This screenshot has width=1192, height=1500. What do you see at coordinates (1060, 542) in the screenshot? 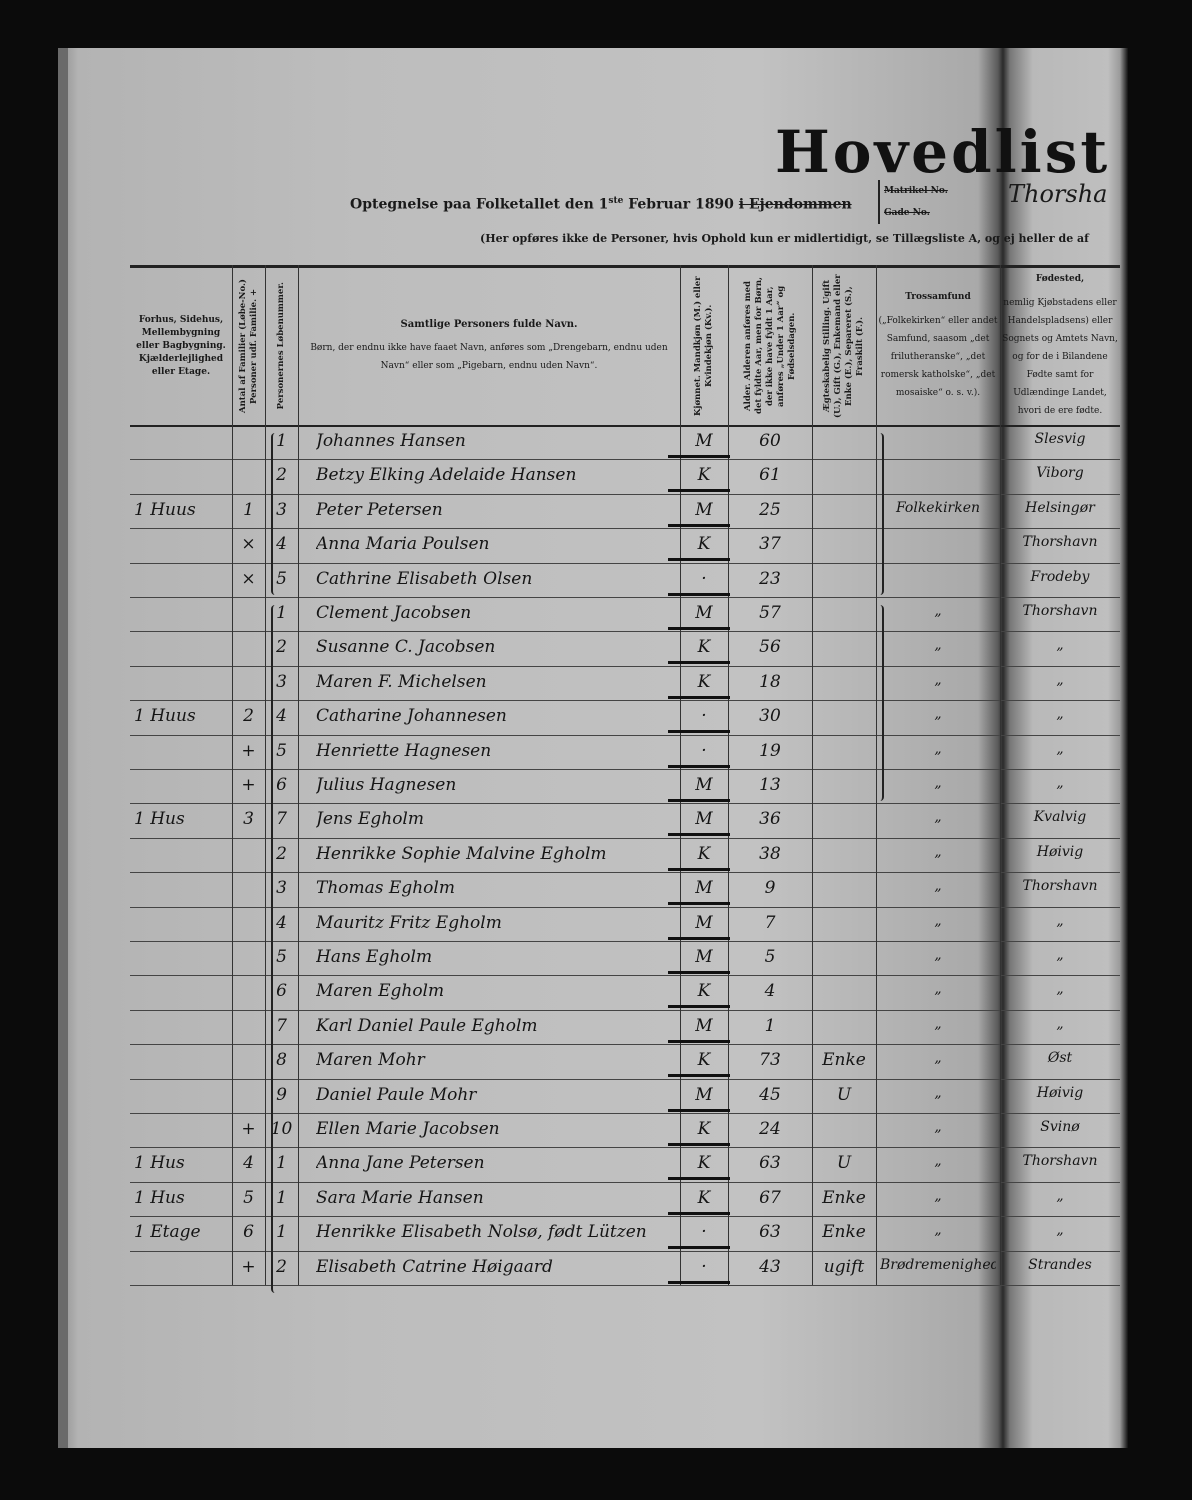
I see `cell-birthplace: Thorshavn` at bounding box center [1060, 542].